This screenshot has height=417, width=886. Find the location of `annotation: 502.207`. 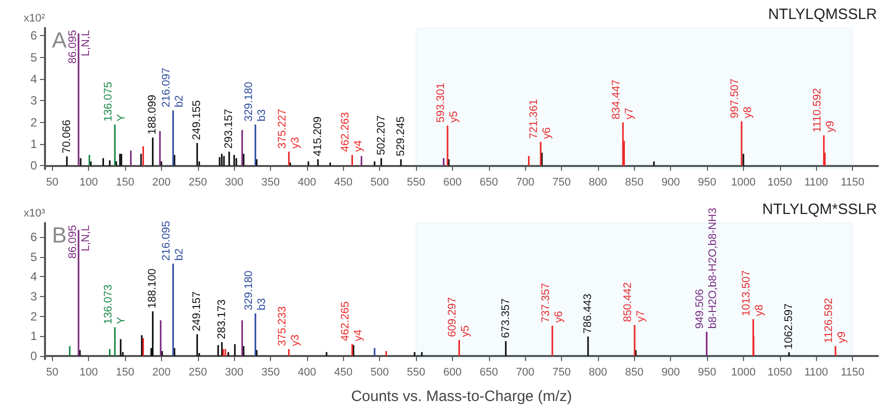

annotation: 502.207 is located at coordinates (381, 135).